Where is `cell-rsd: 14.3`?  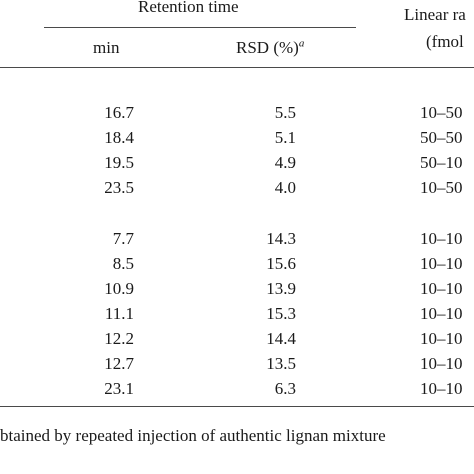
cell-rsd: 14.3 is located at coordinates (281, 238).